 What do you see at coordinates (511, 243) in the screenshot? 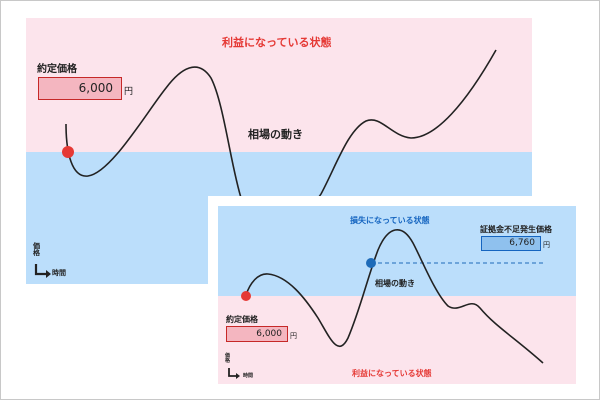
I see `margin-call-price-box: 6,760` at bounding box center [511, 243].